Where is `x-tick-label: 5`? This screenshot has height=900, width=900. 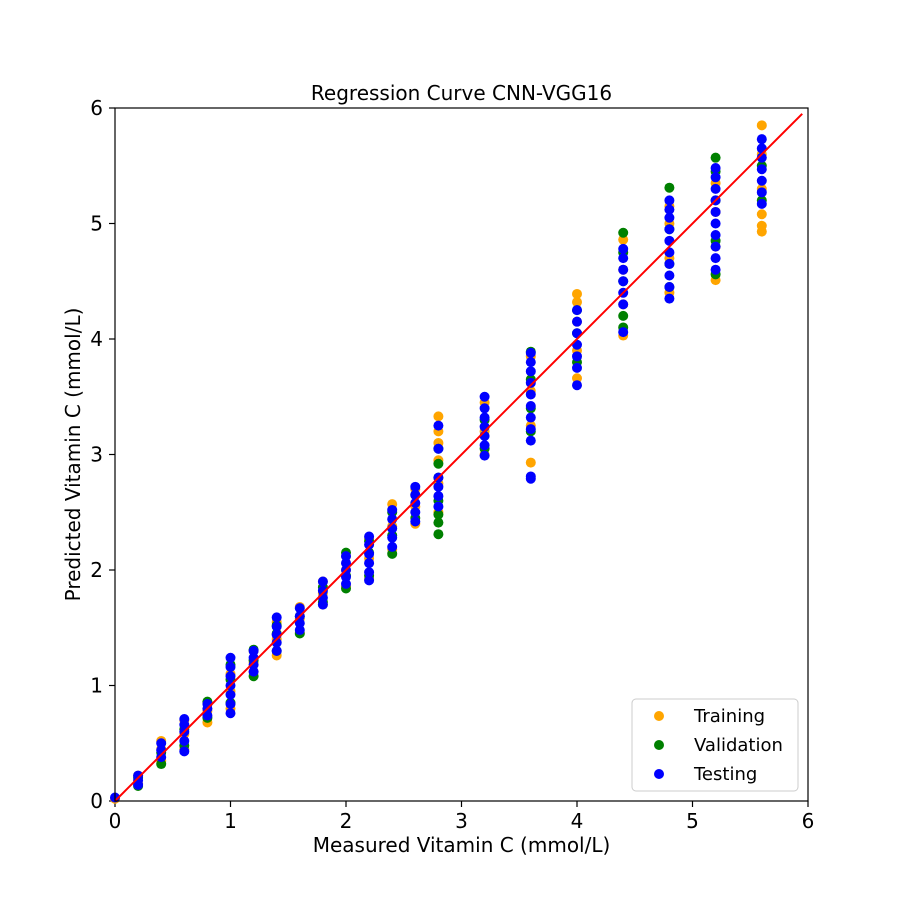 x-tick-label: 5 is located at coordinates (692, 821).